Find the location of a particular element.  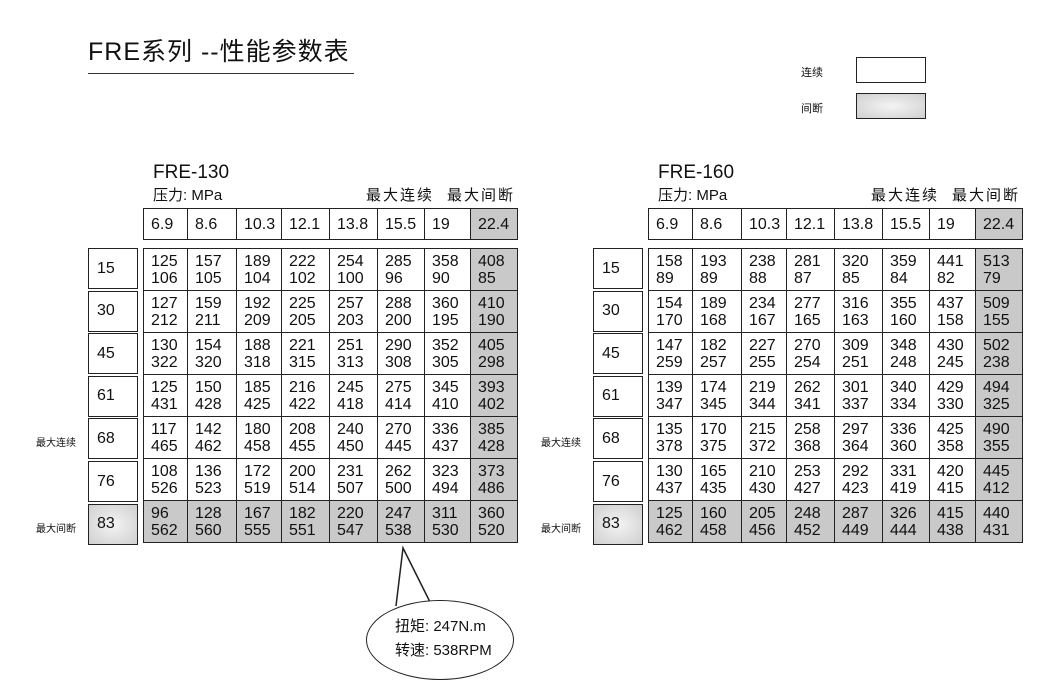

speed-value: 355 is located at coordinates (996, 446).